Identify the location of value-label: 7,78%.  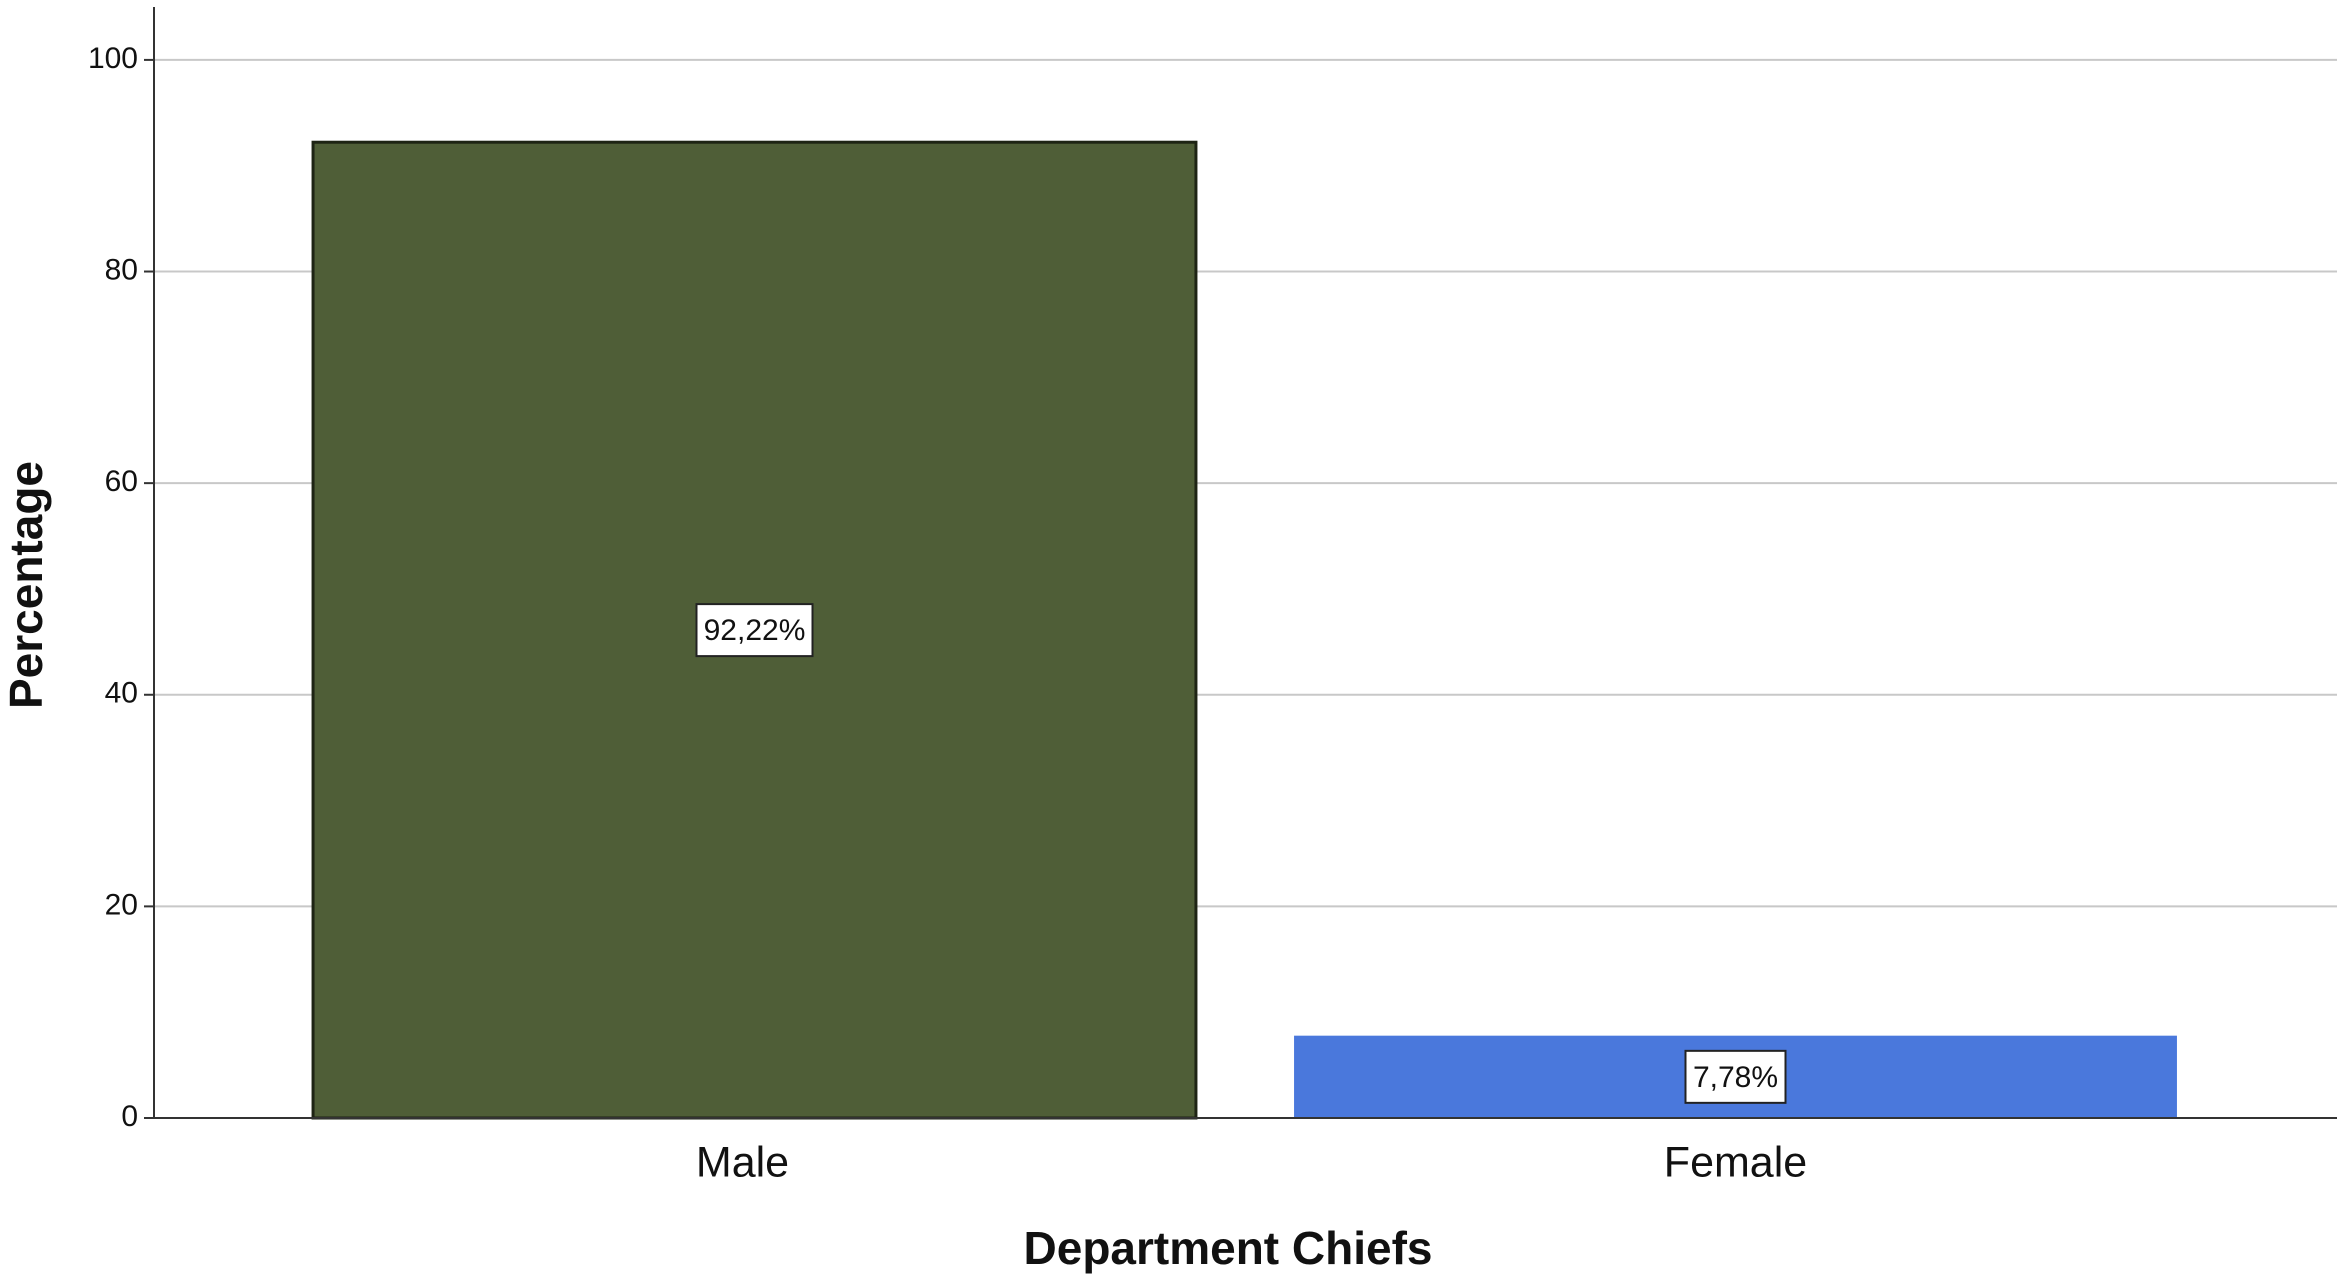
(1735, 1077).